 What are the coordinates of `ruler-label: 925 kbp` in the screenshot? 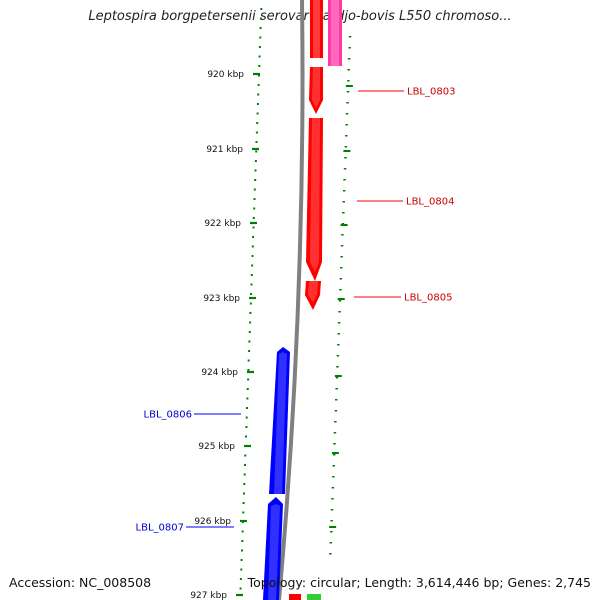 It's located at (216, 447).